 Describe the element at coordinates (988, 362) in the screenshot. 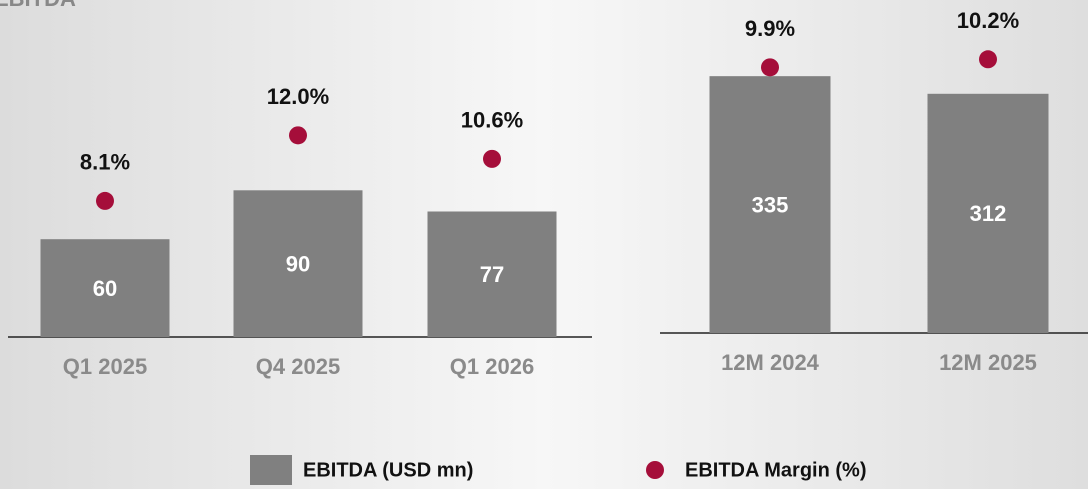

I see `x-tick-label: 12M 2025` at that location.